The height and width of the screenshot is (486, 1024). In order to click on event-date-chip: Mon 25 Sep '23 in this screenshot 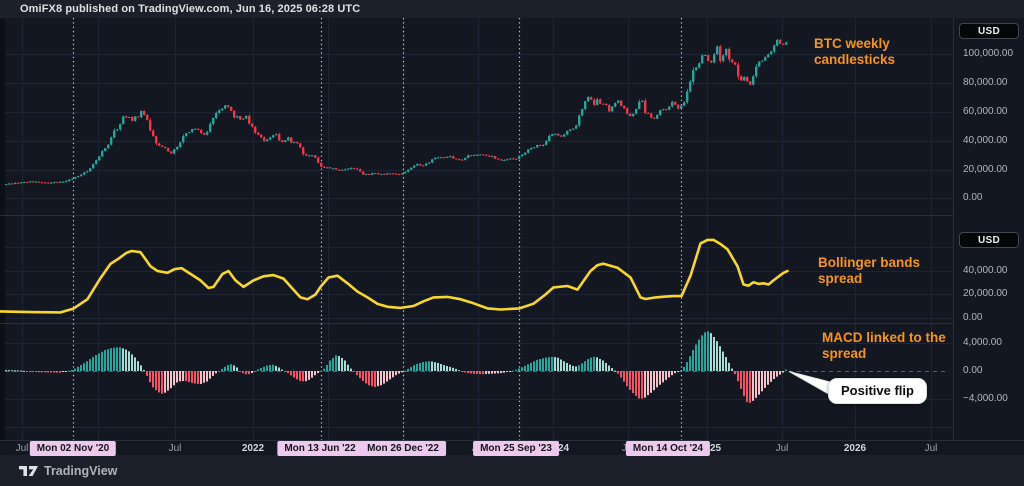, I will do `click(516, 448)`.